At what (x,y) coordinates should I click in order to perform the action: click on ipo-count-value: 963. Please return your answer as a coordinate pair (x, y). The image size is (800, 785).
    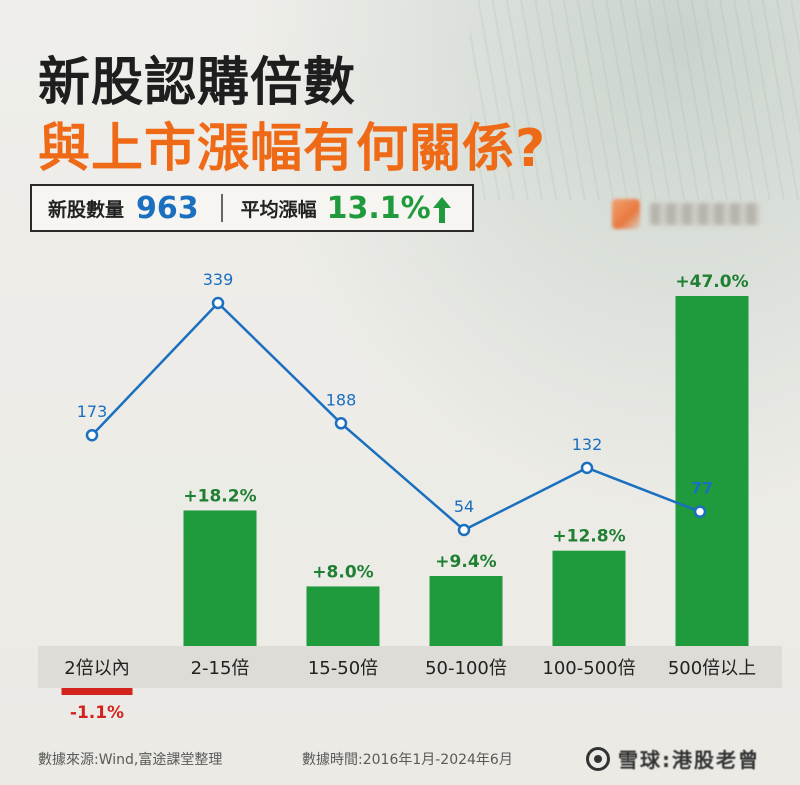
    Looking at the image, I should click on (167, 208).